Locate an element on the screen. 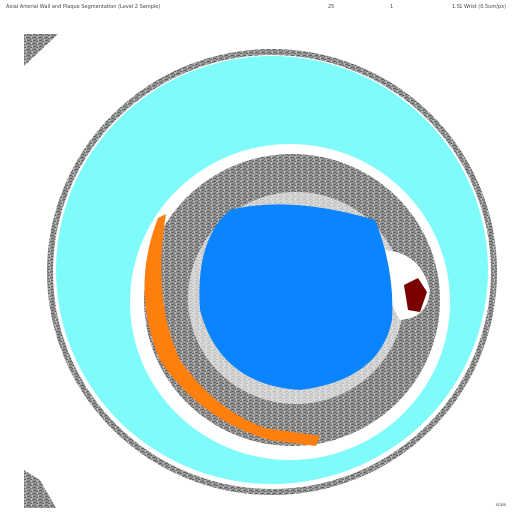  lumen is located at coordinates (296, 297).